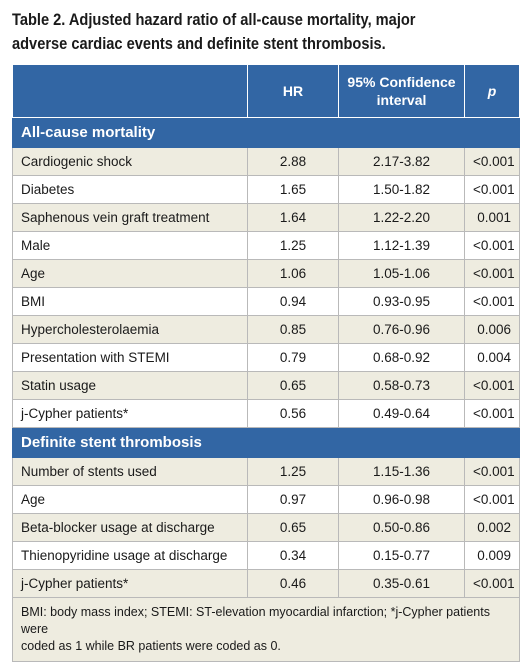 The image size is (531, 668). I want to click on variable-cell: Number of stents used, so click(130, 471).